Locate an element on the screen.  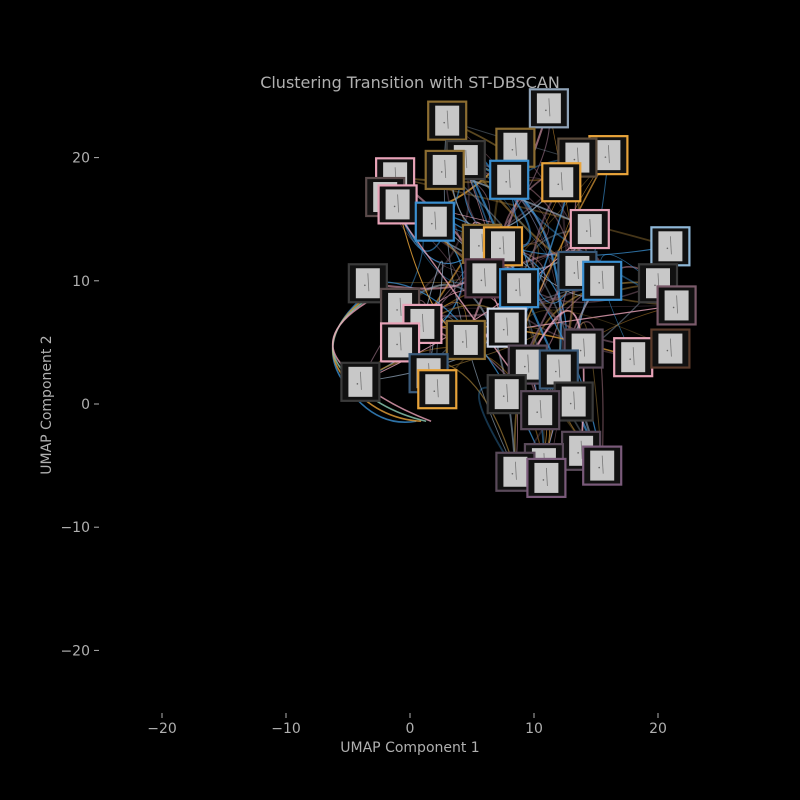
x-axis-label: UMAP Component 1 is located at coordinates (409, 748).